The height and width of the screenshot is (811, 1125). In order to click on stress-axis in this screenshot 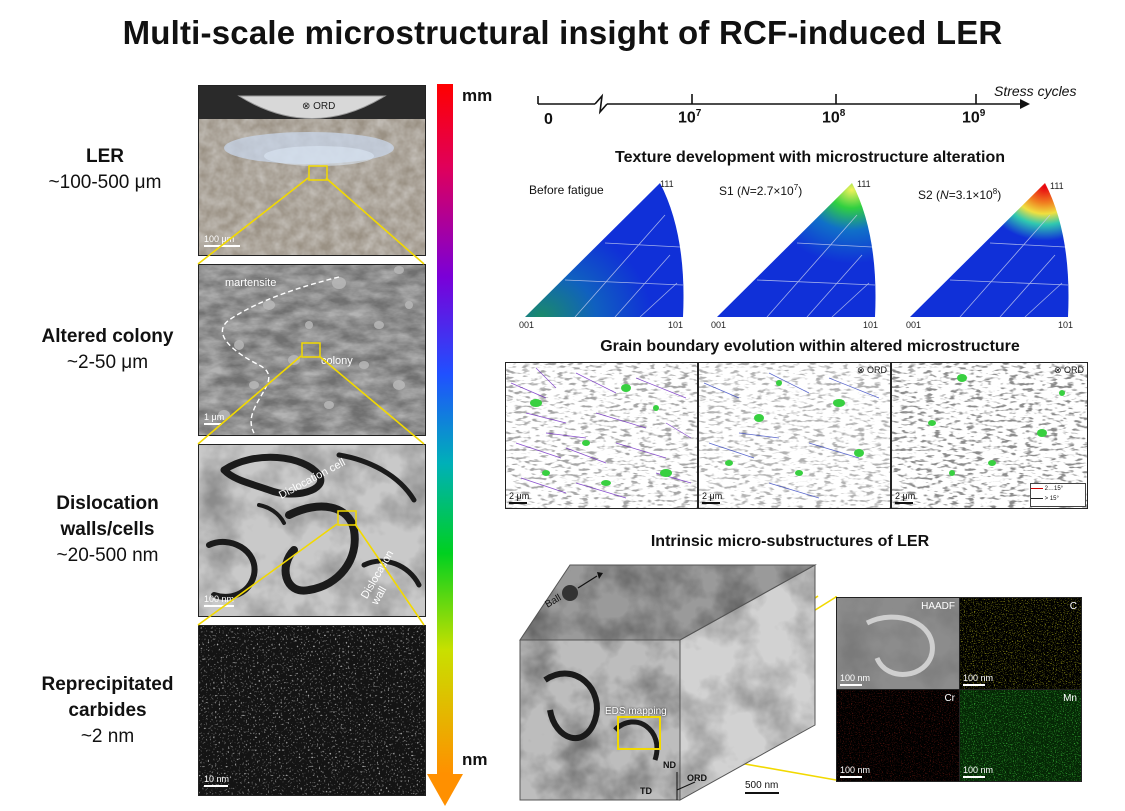, I will do `click(783, 104)`.